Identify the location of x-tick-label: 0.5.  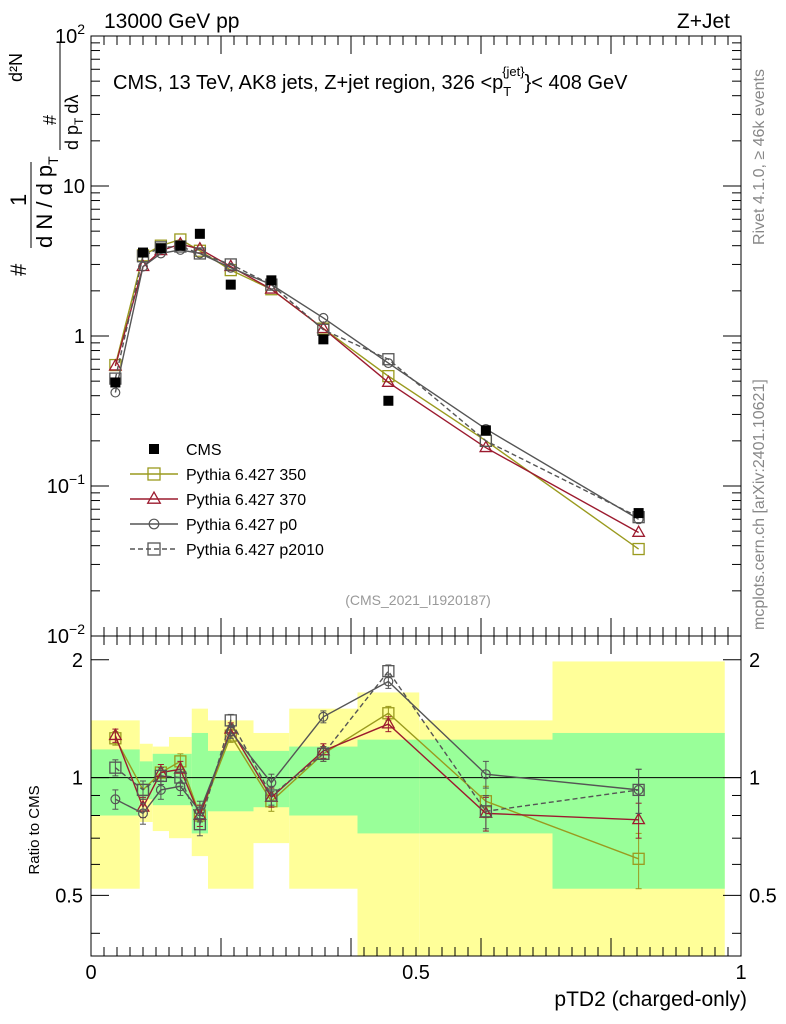
(416, 973).